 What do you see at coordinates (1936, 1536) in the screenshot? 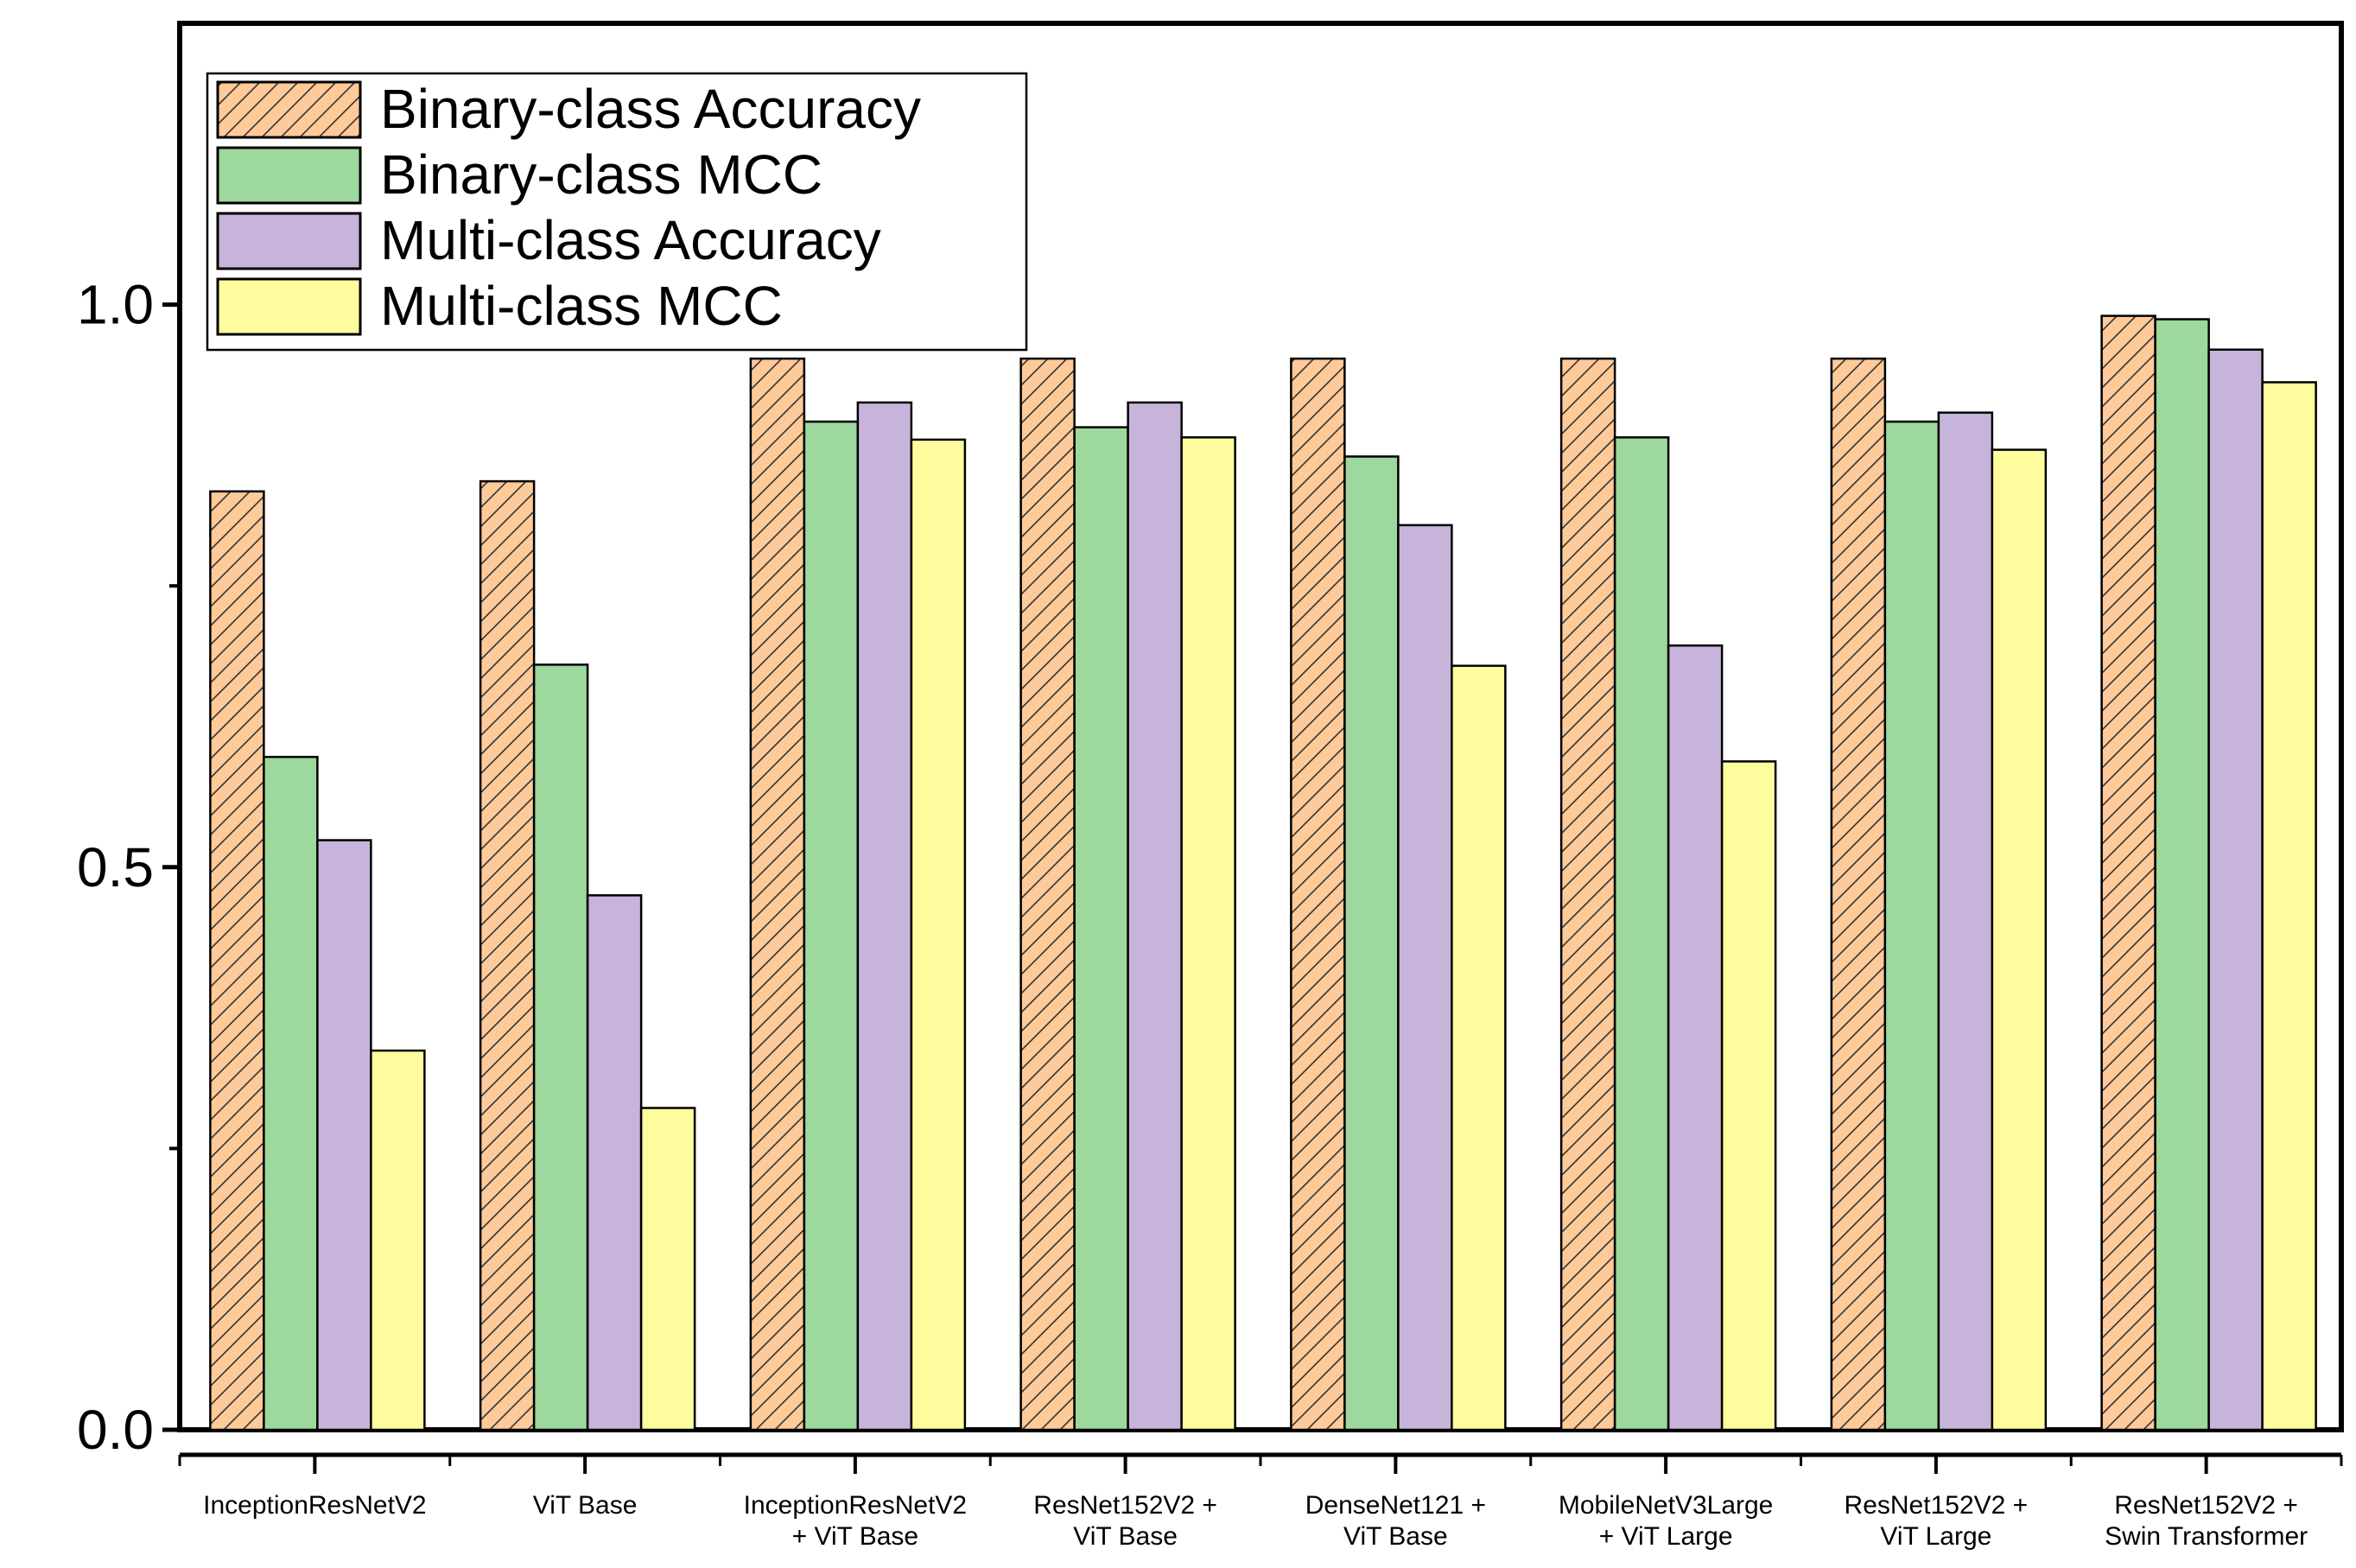
I see `x-tick-label-line: ViT Large` at bounding box center [1936, 1536].